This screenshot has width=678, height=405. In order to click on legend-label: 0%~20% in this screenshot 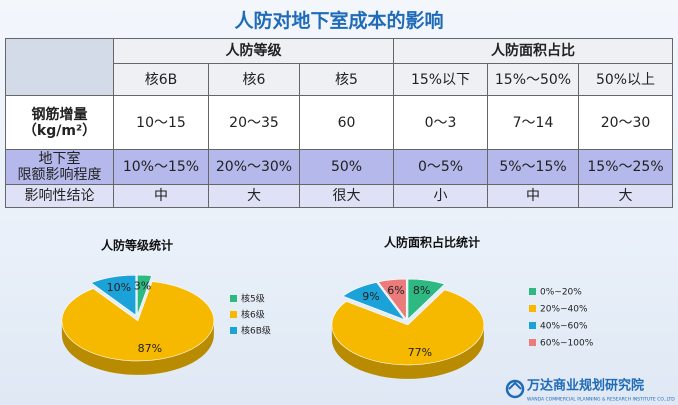, I will do `click(561, 293)`.